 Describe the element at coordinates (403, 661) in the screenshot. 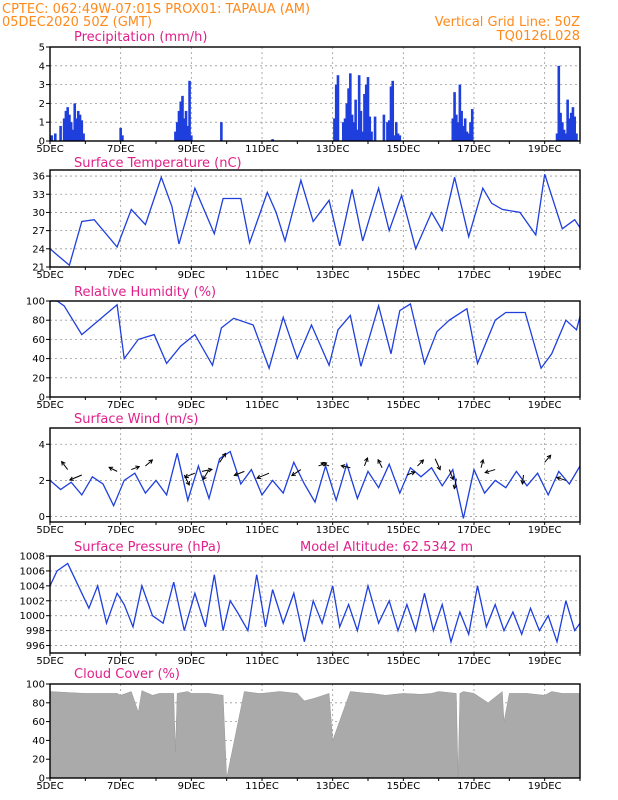

I see `pressure-xtick-label: 15DEC` at that location.